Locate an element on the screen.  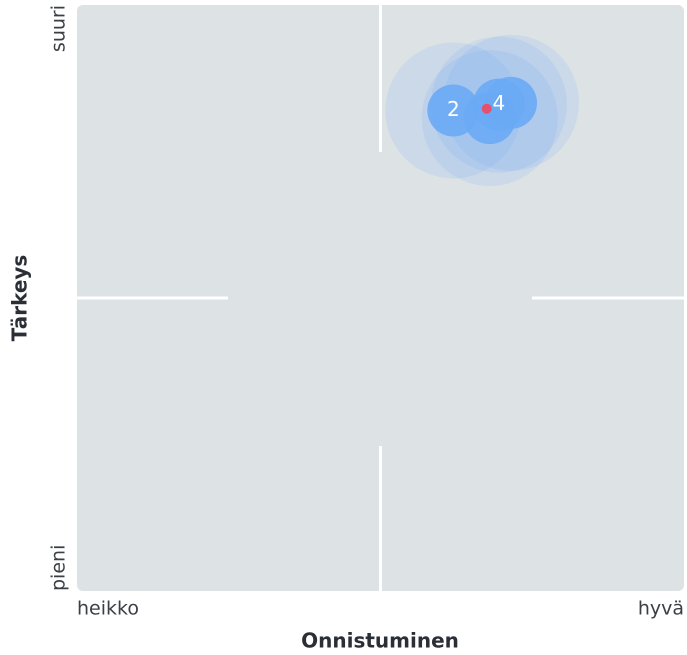
mean-point is located at coordinates (486, 108).